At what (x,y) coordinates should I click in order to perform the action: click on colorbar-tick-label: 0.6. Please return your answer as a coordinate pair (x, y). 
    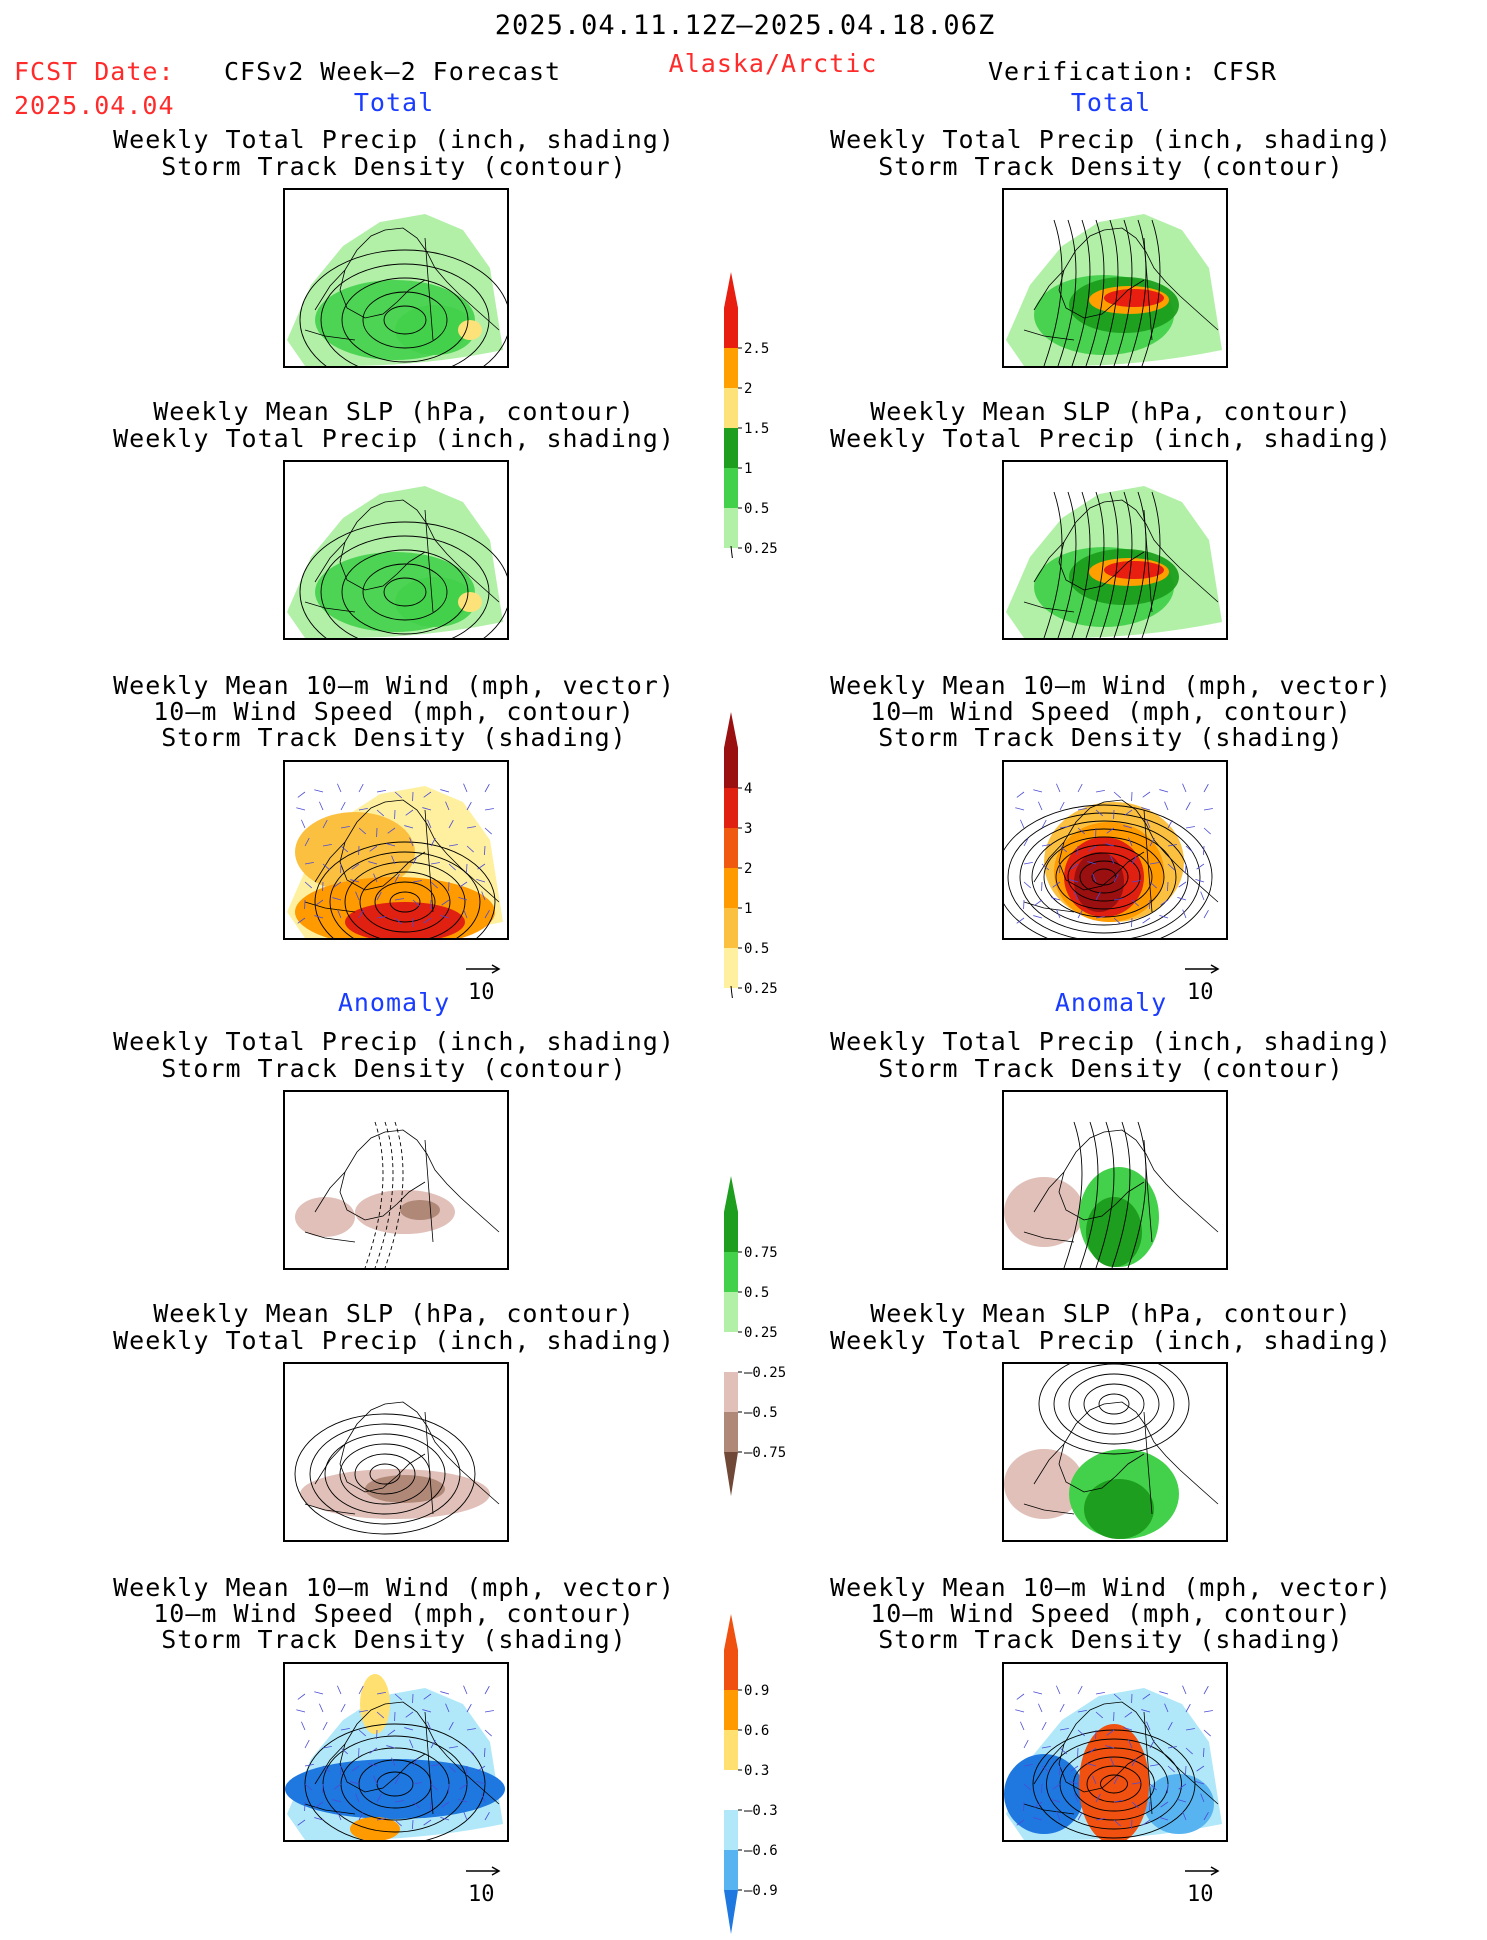
    Looking at the image, I should click on (756, 1731).